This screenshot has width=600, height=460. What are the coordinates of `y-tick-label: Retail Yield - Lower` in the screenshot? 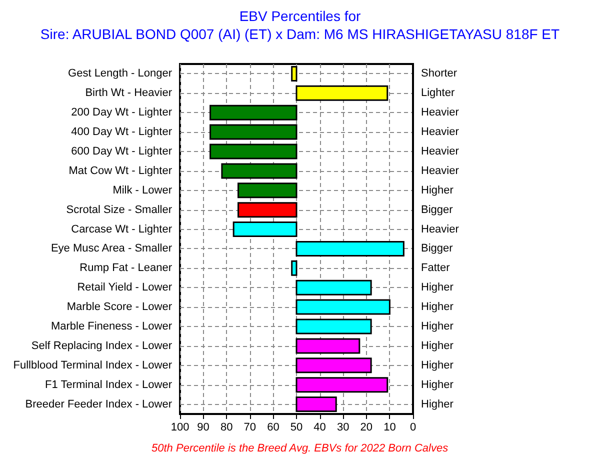 It's located at (124, 288).